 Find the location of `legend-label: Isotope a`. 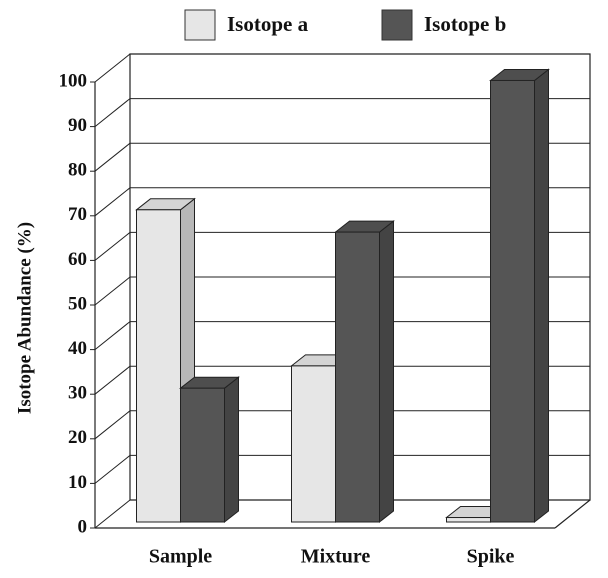

legend-label: Isotope a is located at coordinates (268, 24).